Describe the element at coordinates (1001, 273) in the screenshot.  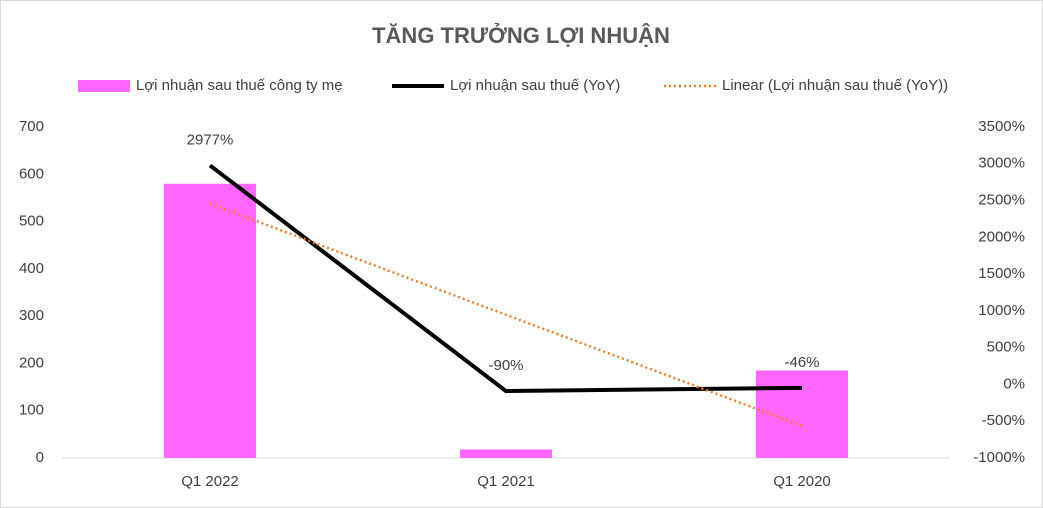
I see `y2-tick-label: 1500%` at that location.